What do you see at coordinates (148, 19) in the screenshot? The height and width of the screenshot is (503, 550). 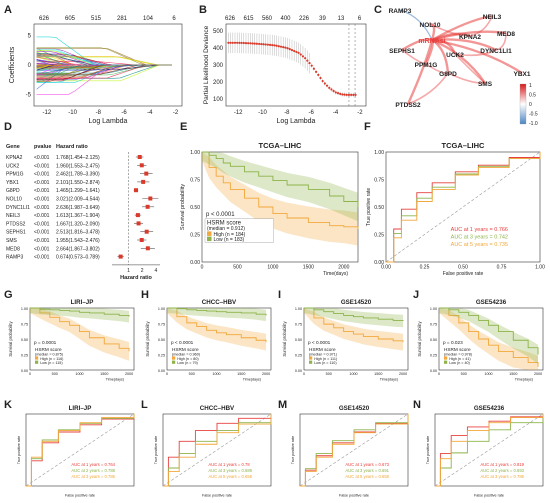 I see `top-tick-label: 104` at bounding box center [148, 19].